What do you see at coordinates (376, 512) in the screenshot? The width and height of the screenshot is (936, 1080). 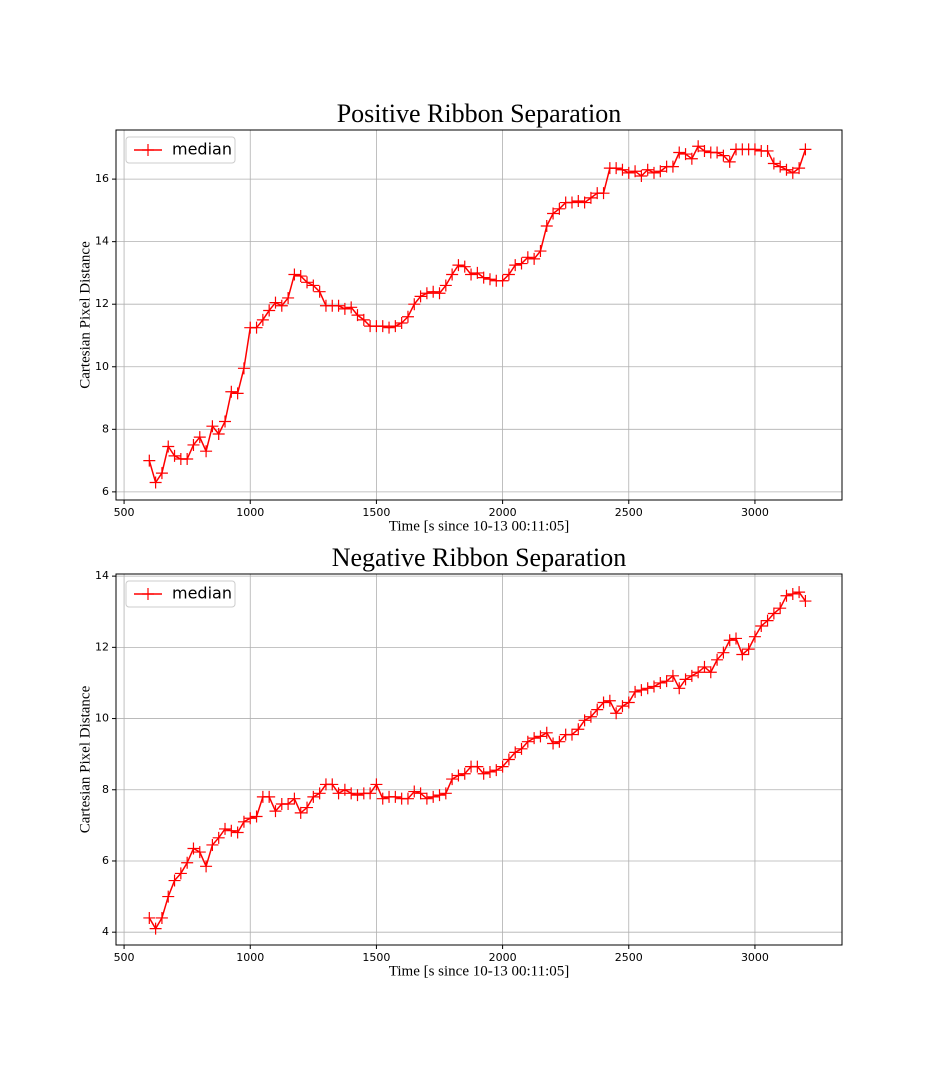 I see `x-tick-label: 1500` at bounding box center [376, 512].